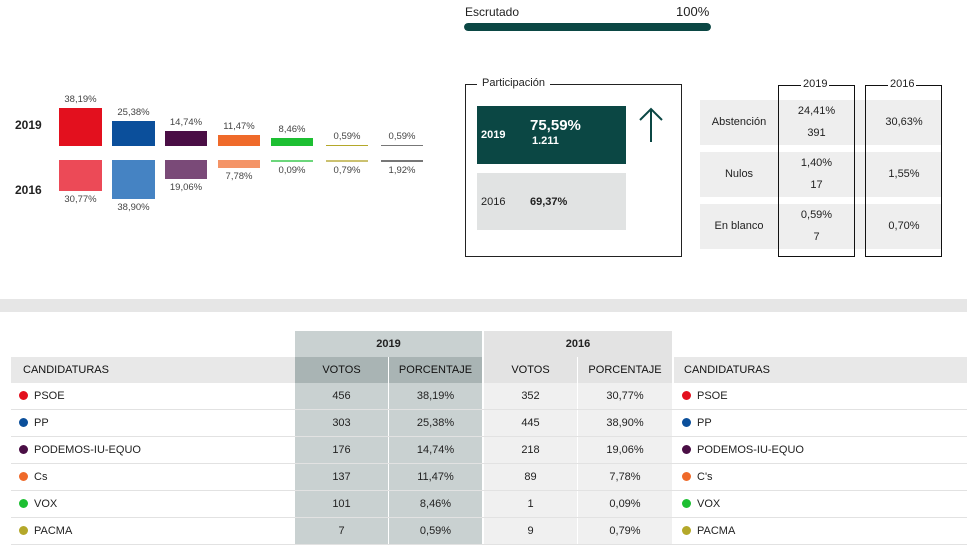  I want to click on votos-2019: 7, so click(341, 531).